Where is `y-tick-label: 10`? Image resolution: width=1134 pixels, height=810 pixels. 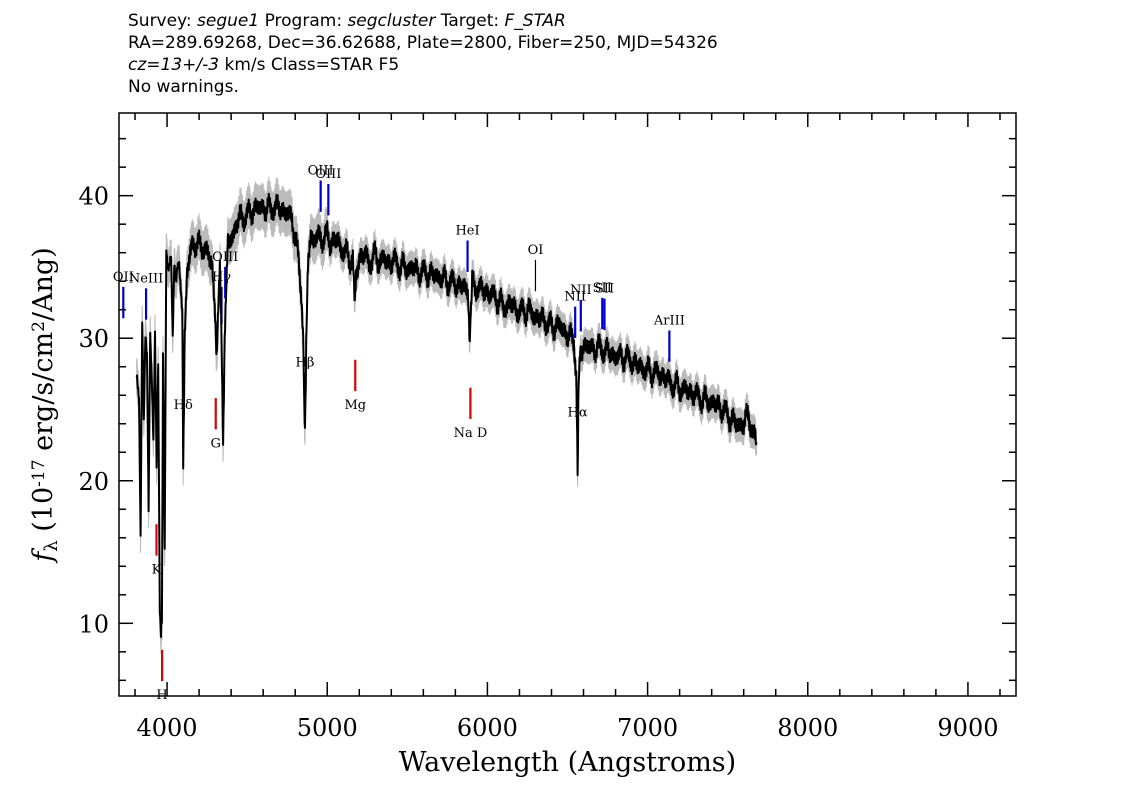 y-tick-label: 10 is located at coordinates (93, 624).